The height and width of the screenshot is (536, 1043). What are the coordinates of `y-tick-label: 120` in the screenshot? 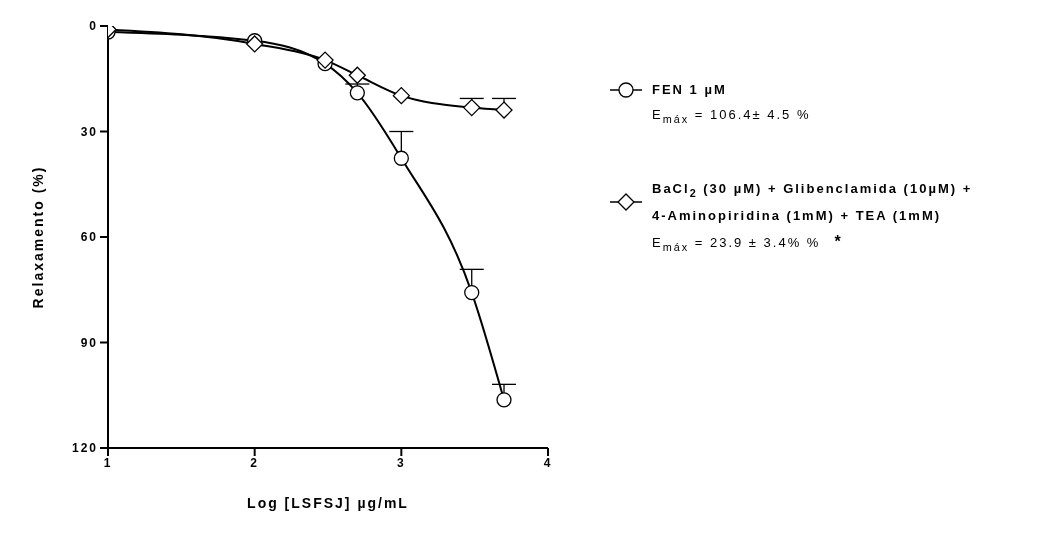 It's located at (84, 448).